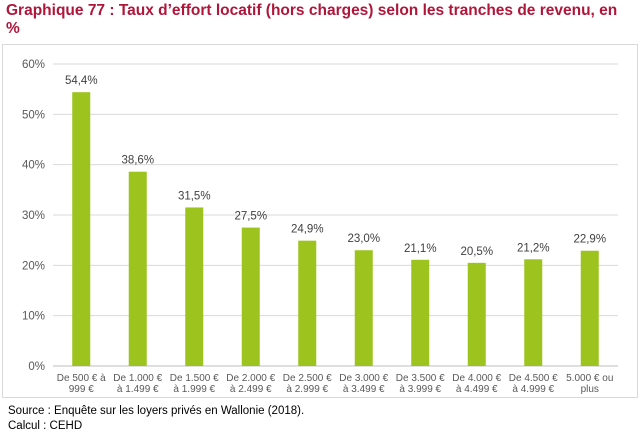 The image size is (640, 437). Describe the element at coordinates (363, 384) in the screenshot. I see `x-tick-label: De 3.000 € à 3.499 €` at that location.